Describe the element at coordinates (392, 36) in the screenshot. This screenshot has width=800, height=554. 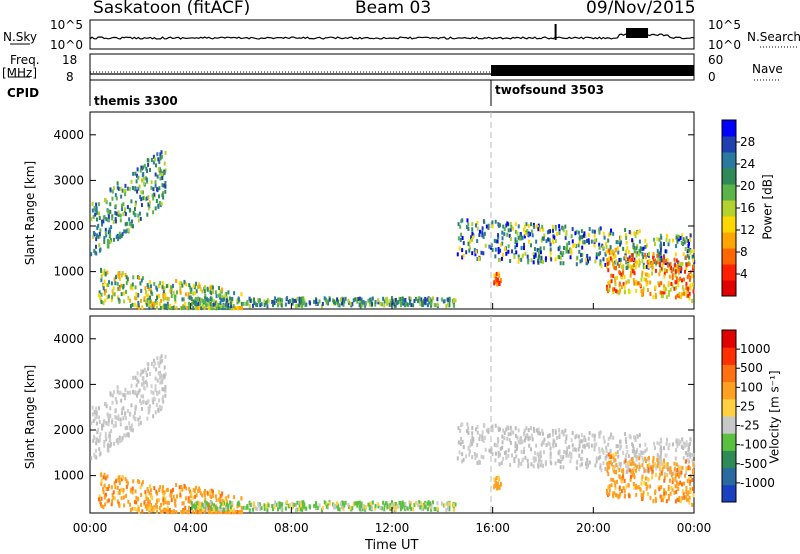
I see `nsky-line` at that location.